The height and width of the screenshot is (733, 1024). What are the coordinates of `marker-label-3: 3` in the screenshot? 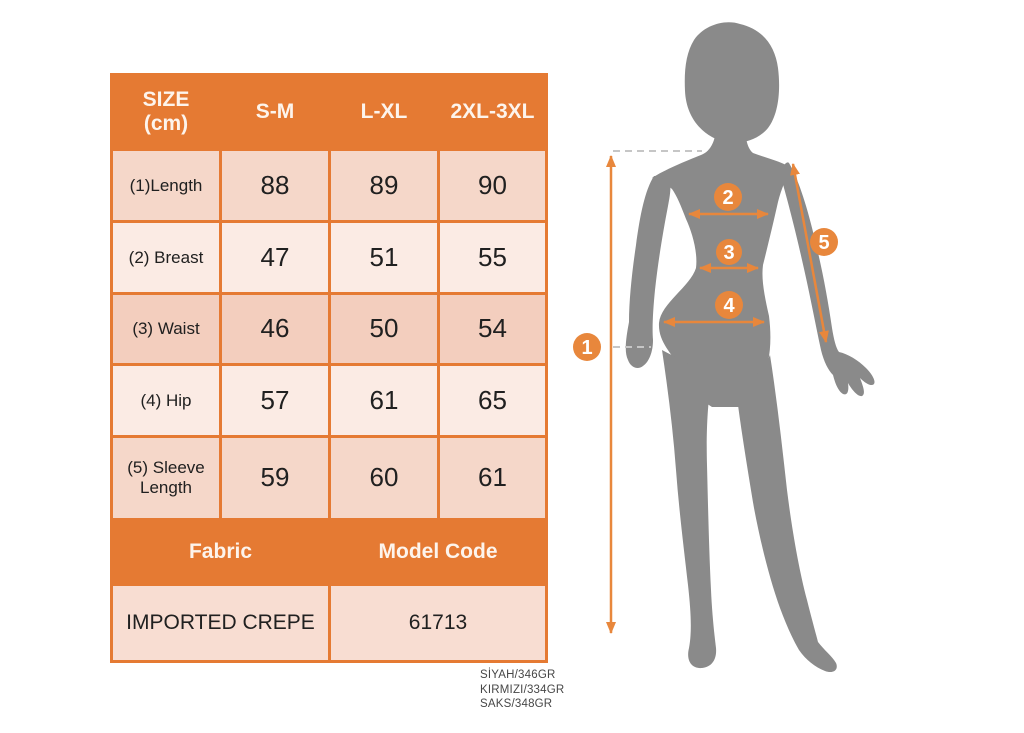 It's located at (728, 253).